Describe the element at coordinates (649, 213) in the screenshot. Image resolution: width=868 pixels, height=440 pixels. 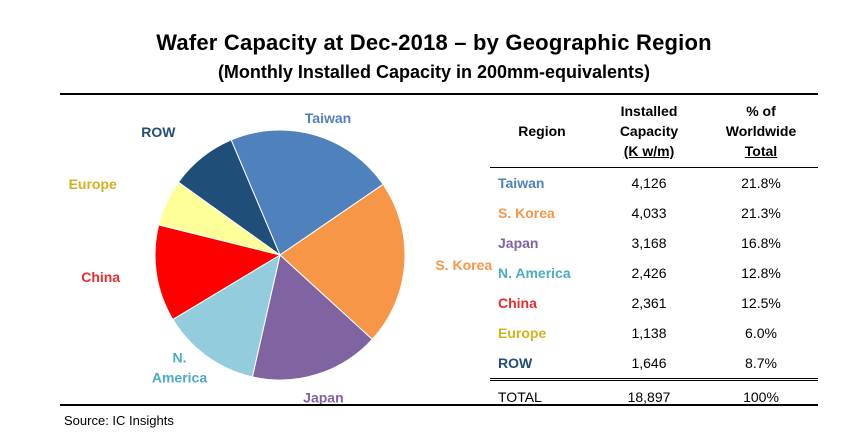
I see `row-capacity: 4,033` at that location.